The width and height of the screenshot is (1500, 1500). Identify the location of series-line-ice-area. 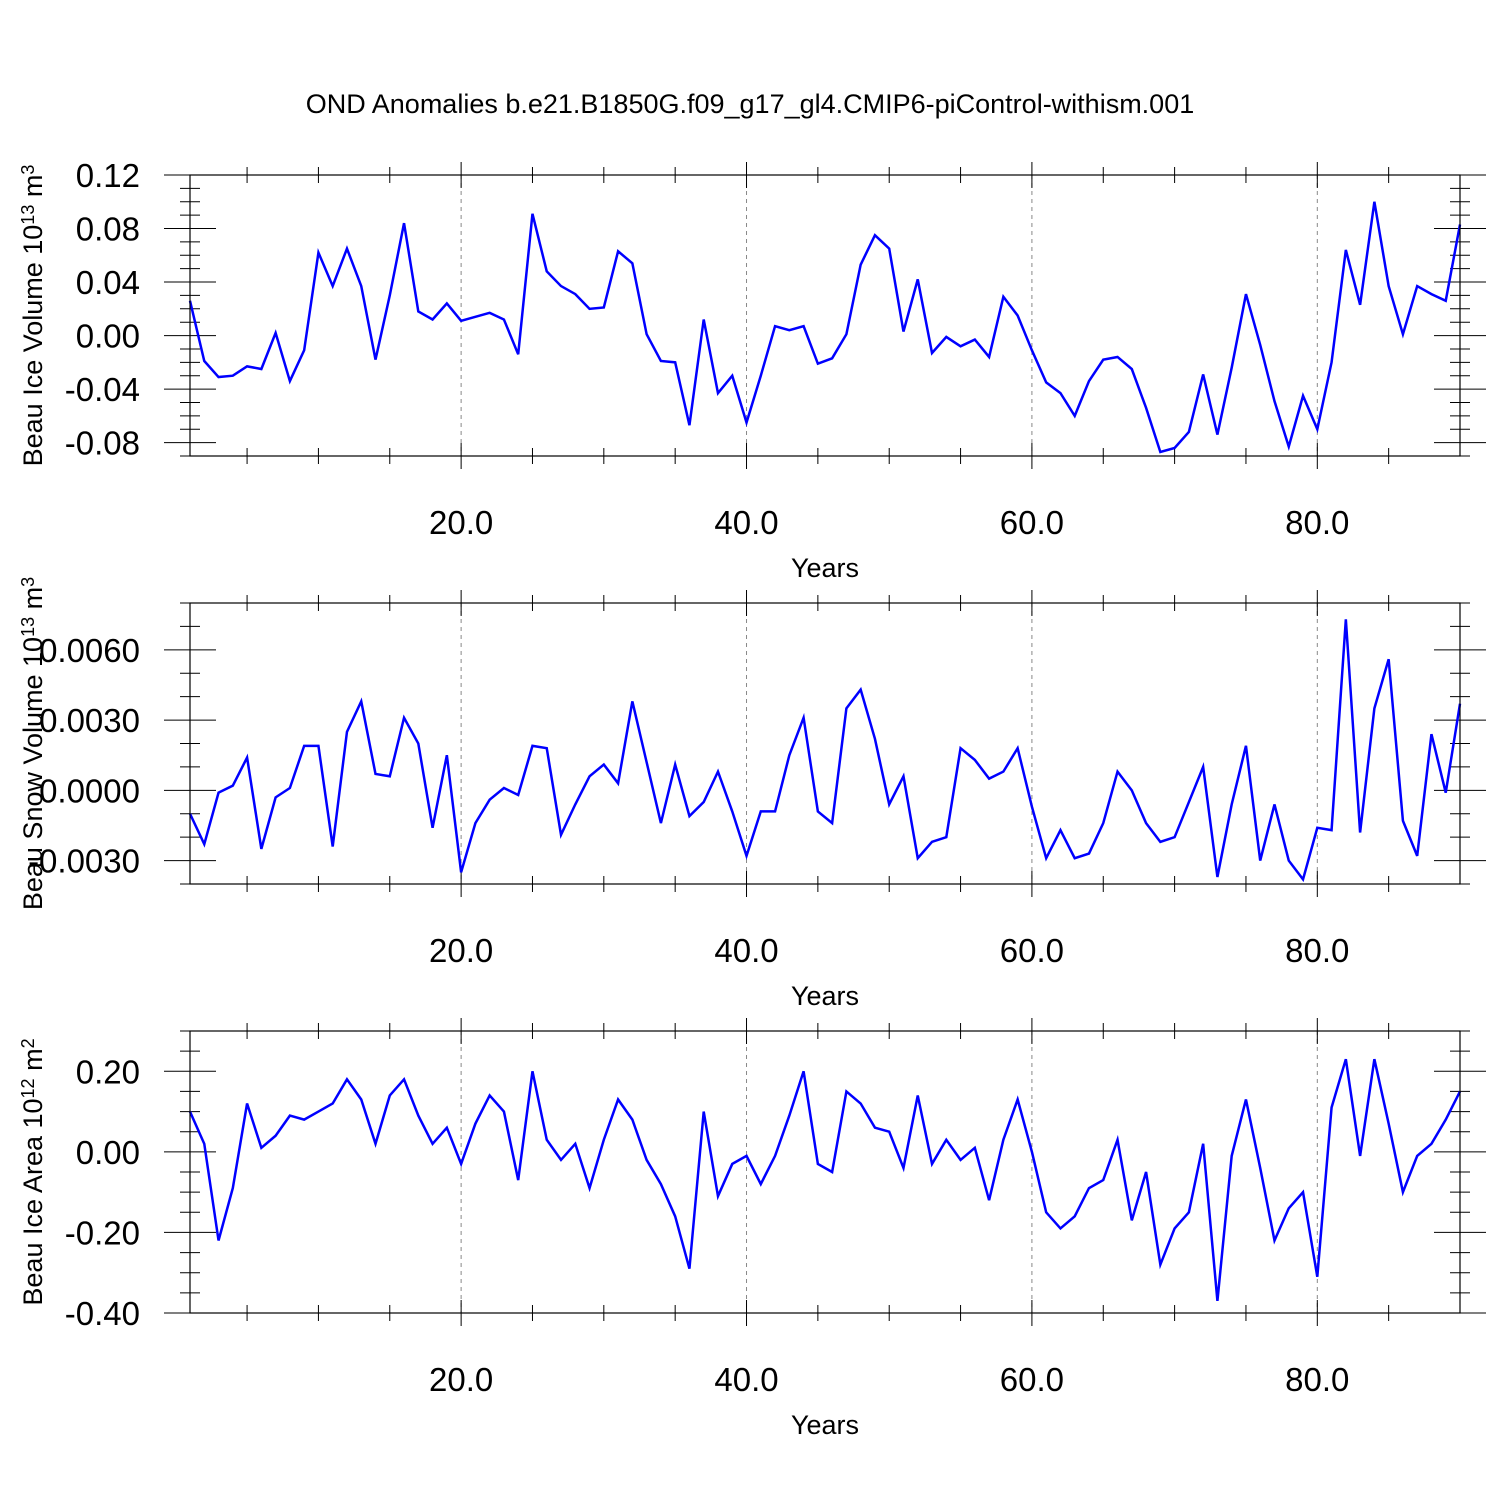
(825, 1180).